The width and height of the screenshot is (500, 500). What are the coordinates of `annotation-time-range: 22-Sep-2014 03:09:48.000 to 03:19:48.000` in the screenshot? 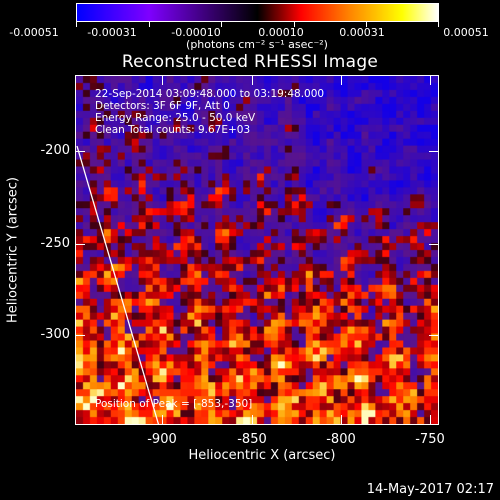 It's located at (210, 94).